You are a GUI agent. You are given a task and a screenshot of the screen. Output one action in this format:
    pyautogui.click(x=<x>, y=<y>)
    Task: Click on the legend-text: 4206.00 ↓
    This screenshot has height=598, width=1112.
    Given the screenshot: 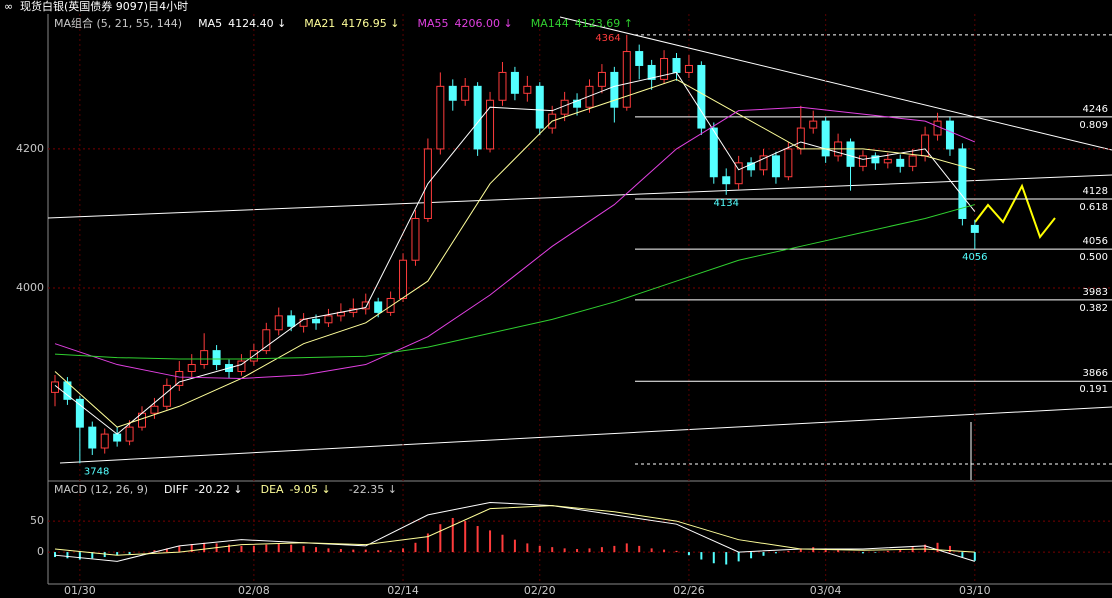 What is the action you would take?
    pyautogui.click(x=484, y=23)
    